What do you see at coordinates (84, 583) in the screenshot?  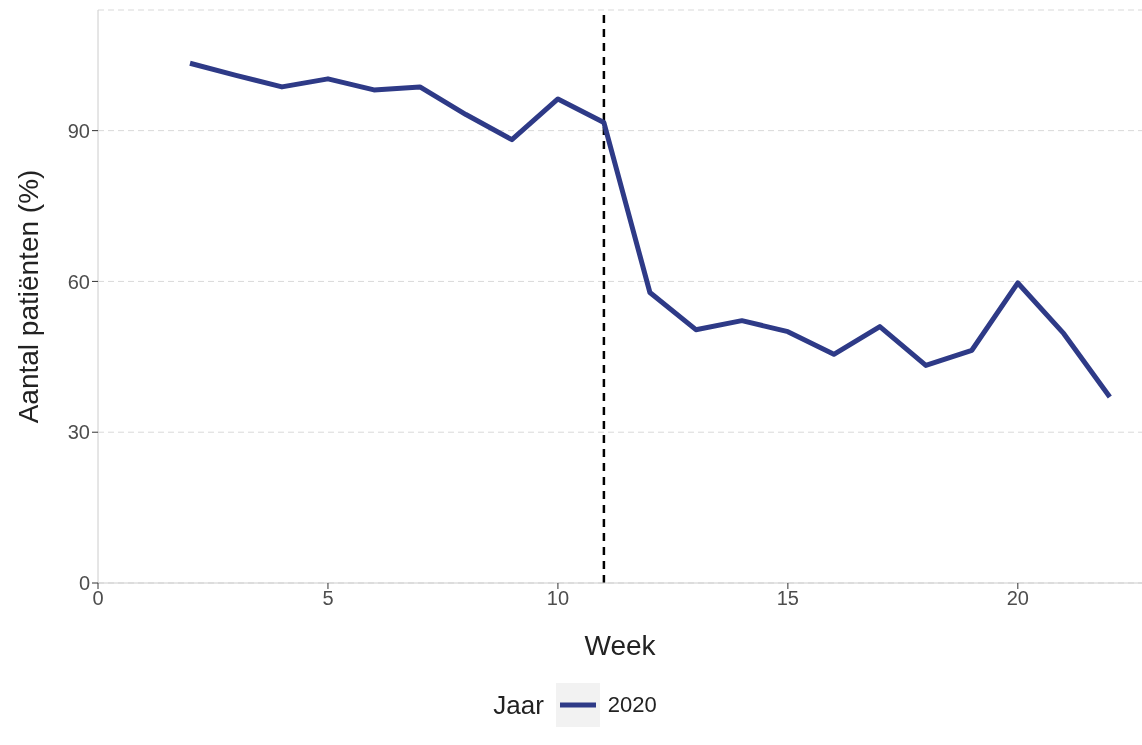 I see `y-tick-label: 0` at bounding box center [84, 583].